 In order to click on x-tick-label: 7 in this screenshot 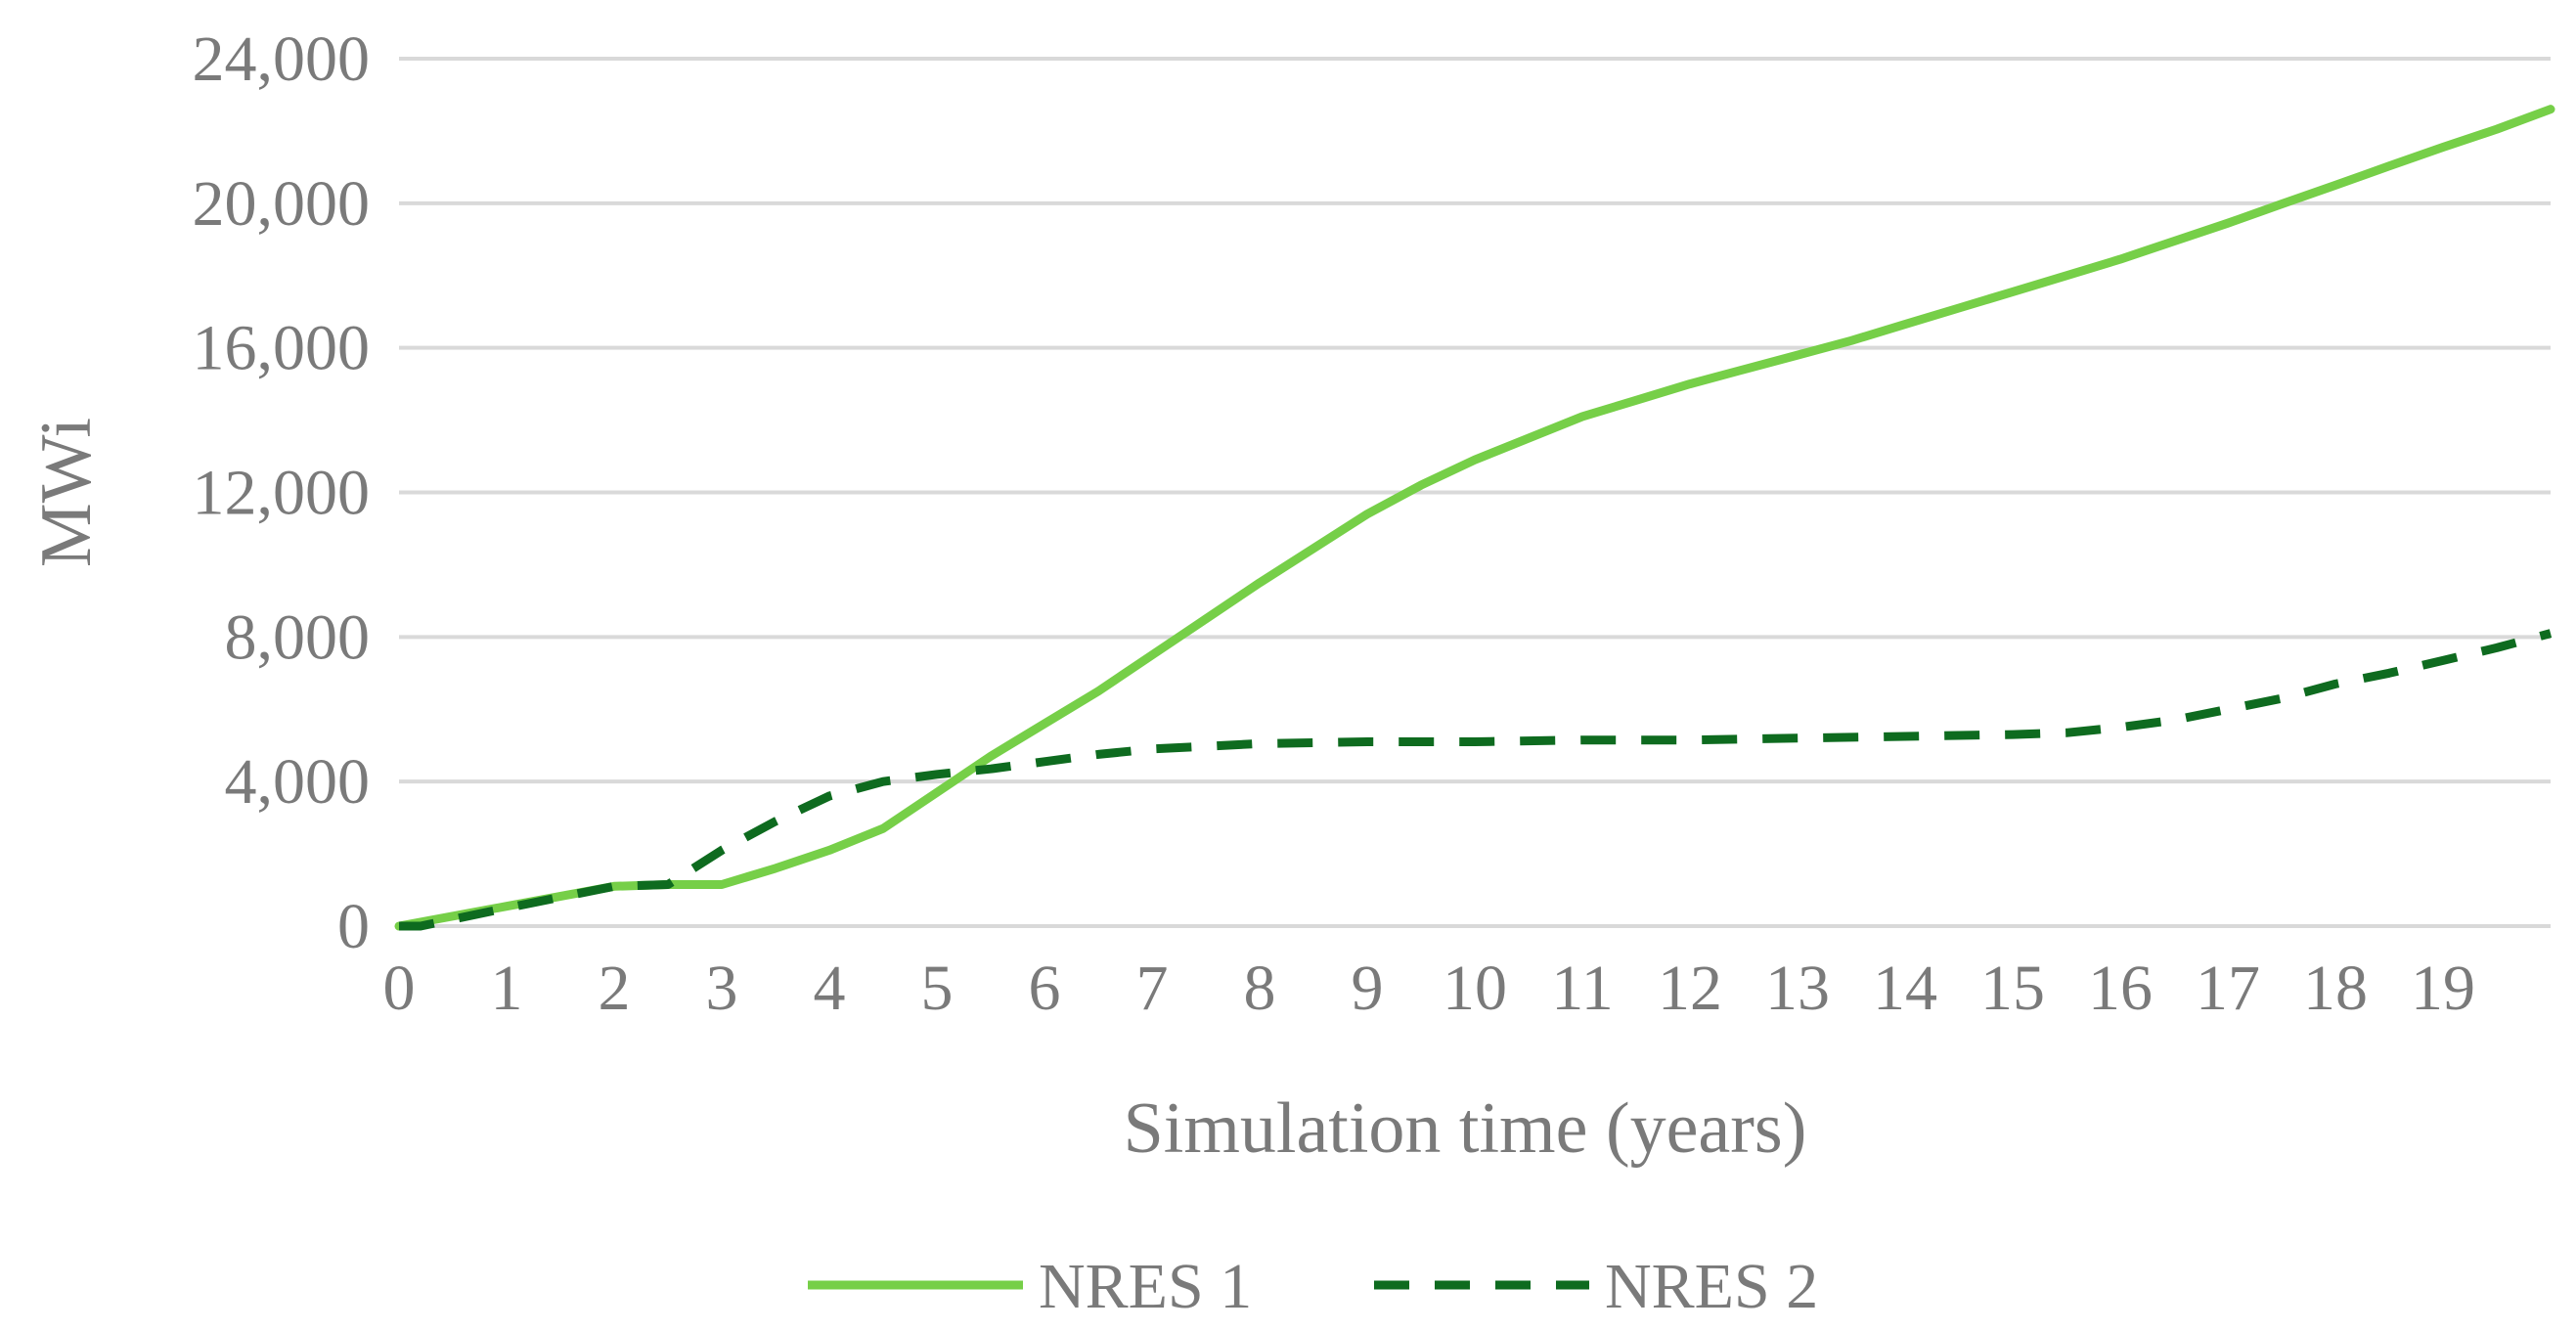, I will do `click(1152, 989)`.